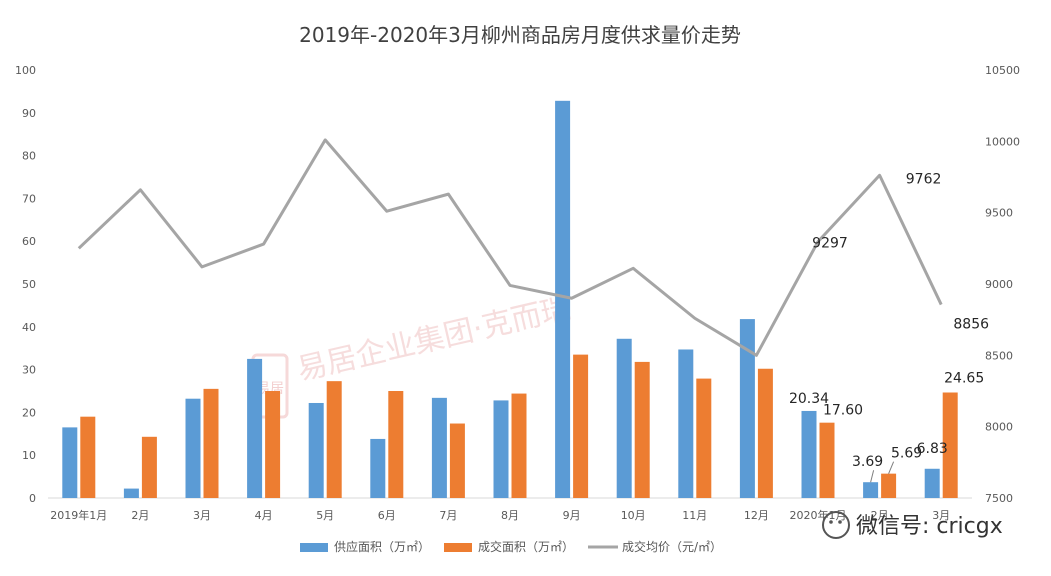 Image resolution: width=1051 pixels, height=576 pixels. What do you see at coordinates (840, 522) in the screenshot?
I see `wechat-icon-eye-right` at bounding box center [840, 522].